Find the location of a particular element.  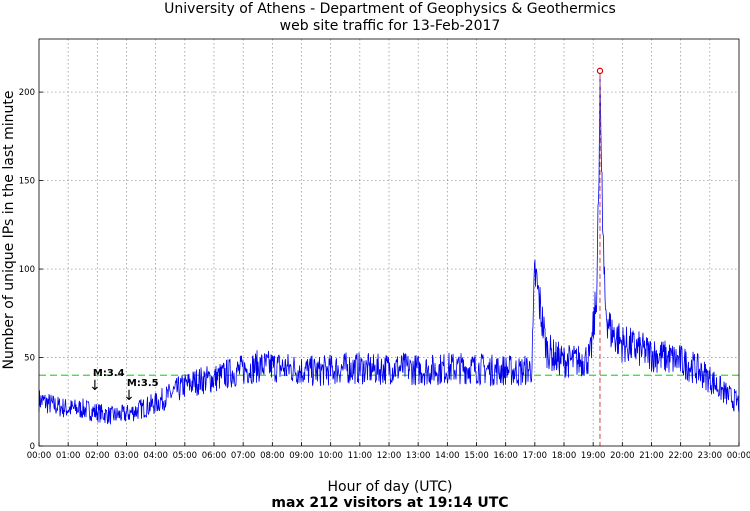

x-axis-sublabel: max 212 visitors at 19:14 UTC is located at coordinates (389, 503).